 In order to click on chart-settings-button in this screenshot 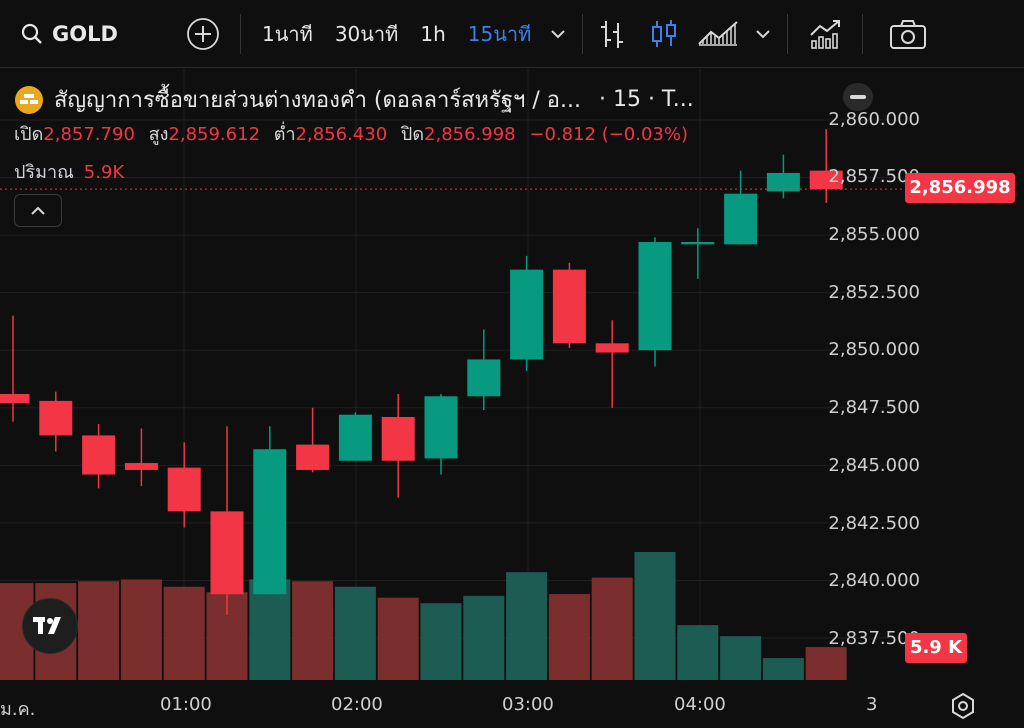, I will do `click(963, 708)`.